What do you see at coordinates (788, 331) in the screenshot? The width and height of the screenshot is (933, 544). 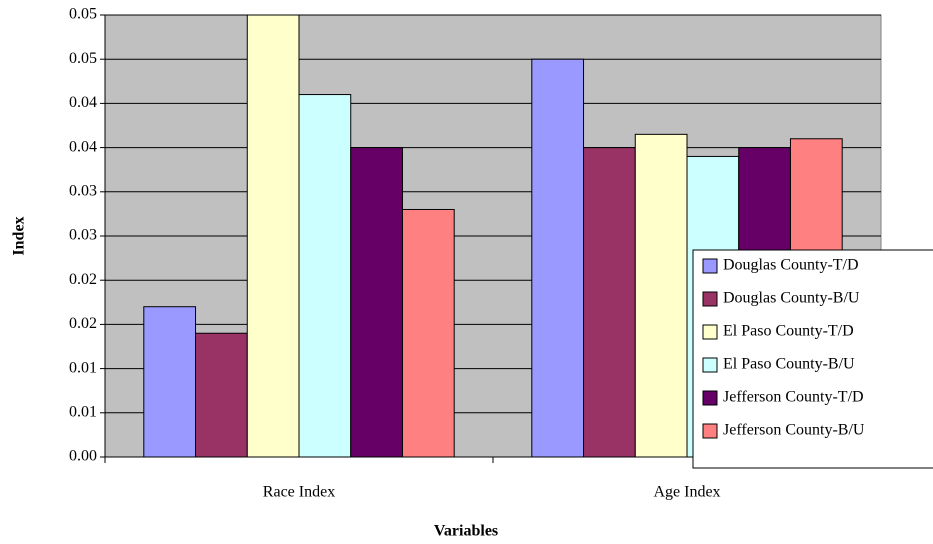 I see `legend-label: El Paso County-T/D` at bounding box center [788, 331].